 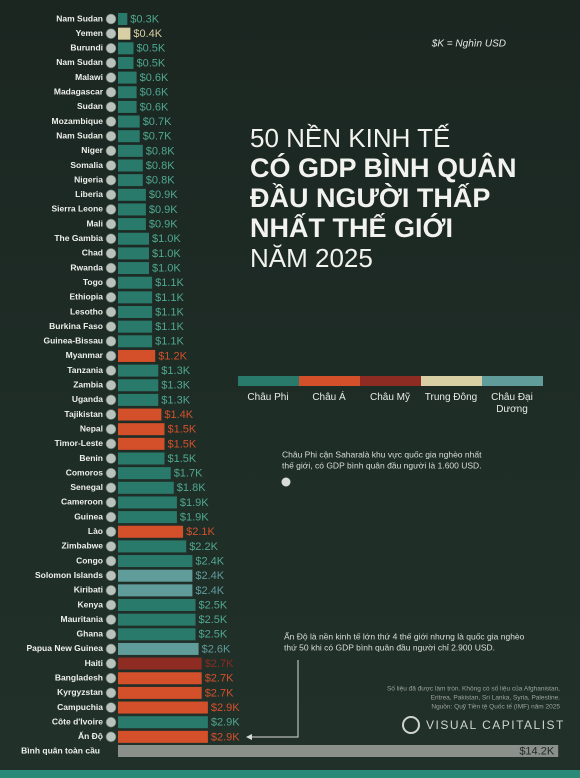 What do you see at coordinates (537, 751) in the screenshot?
I see `value-label: $14.2K` at bounding box center [537, 751].